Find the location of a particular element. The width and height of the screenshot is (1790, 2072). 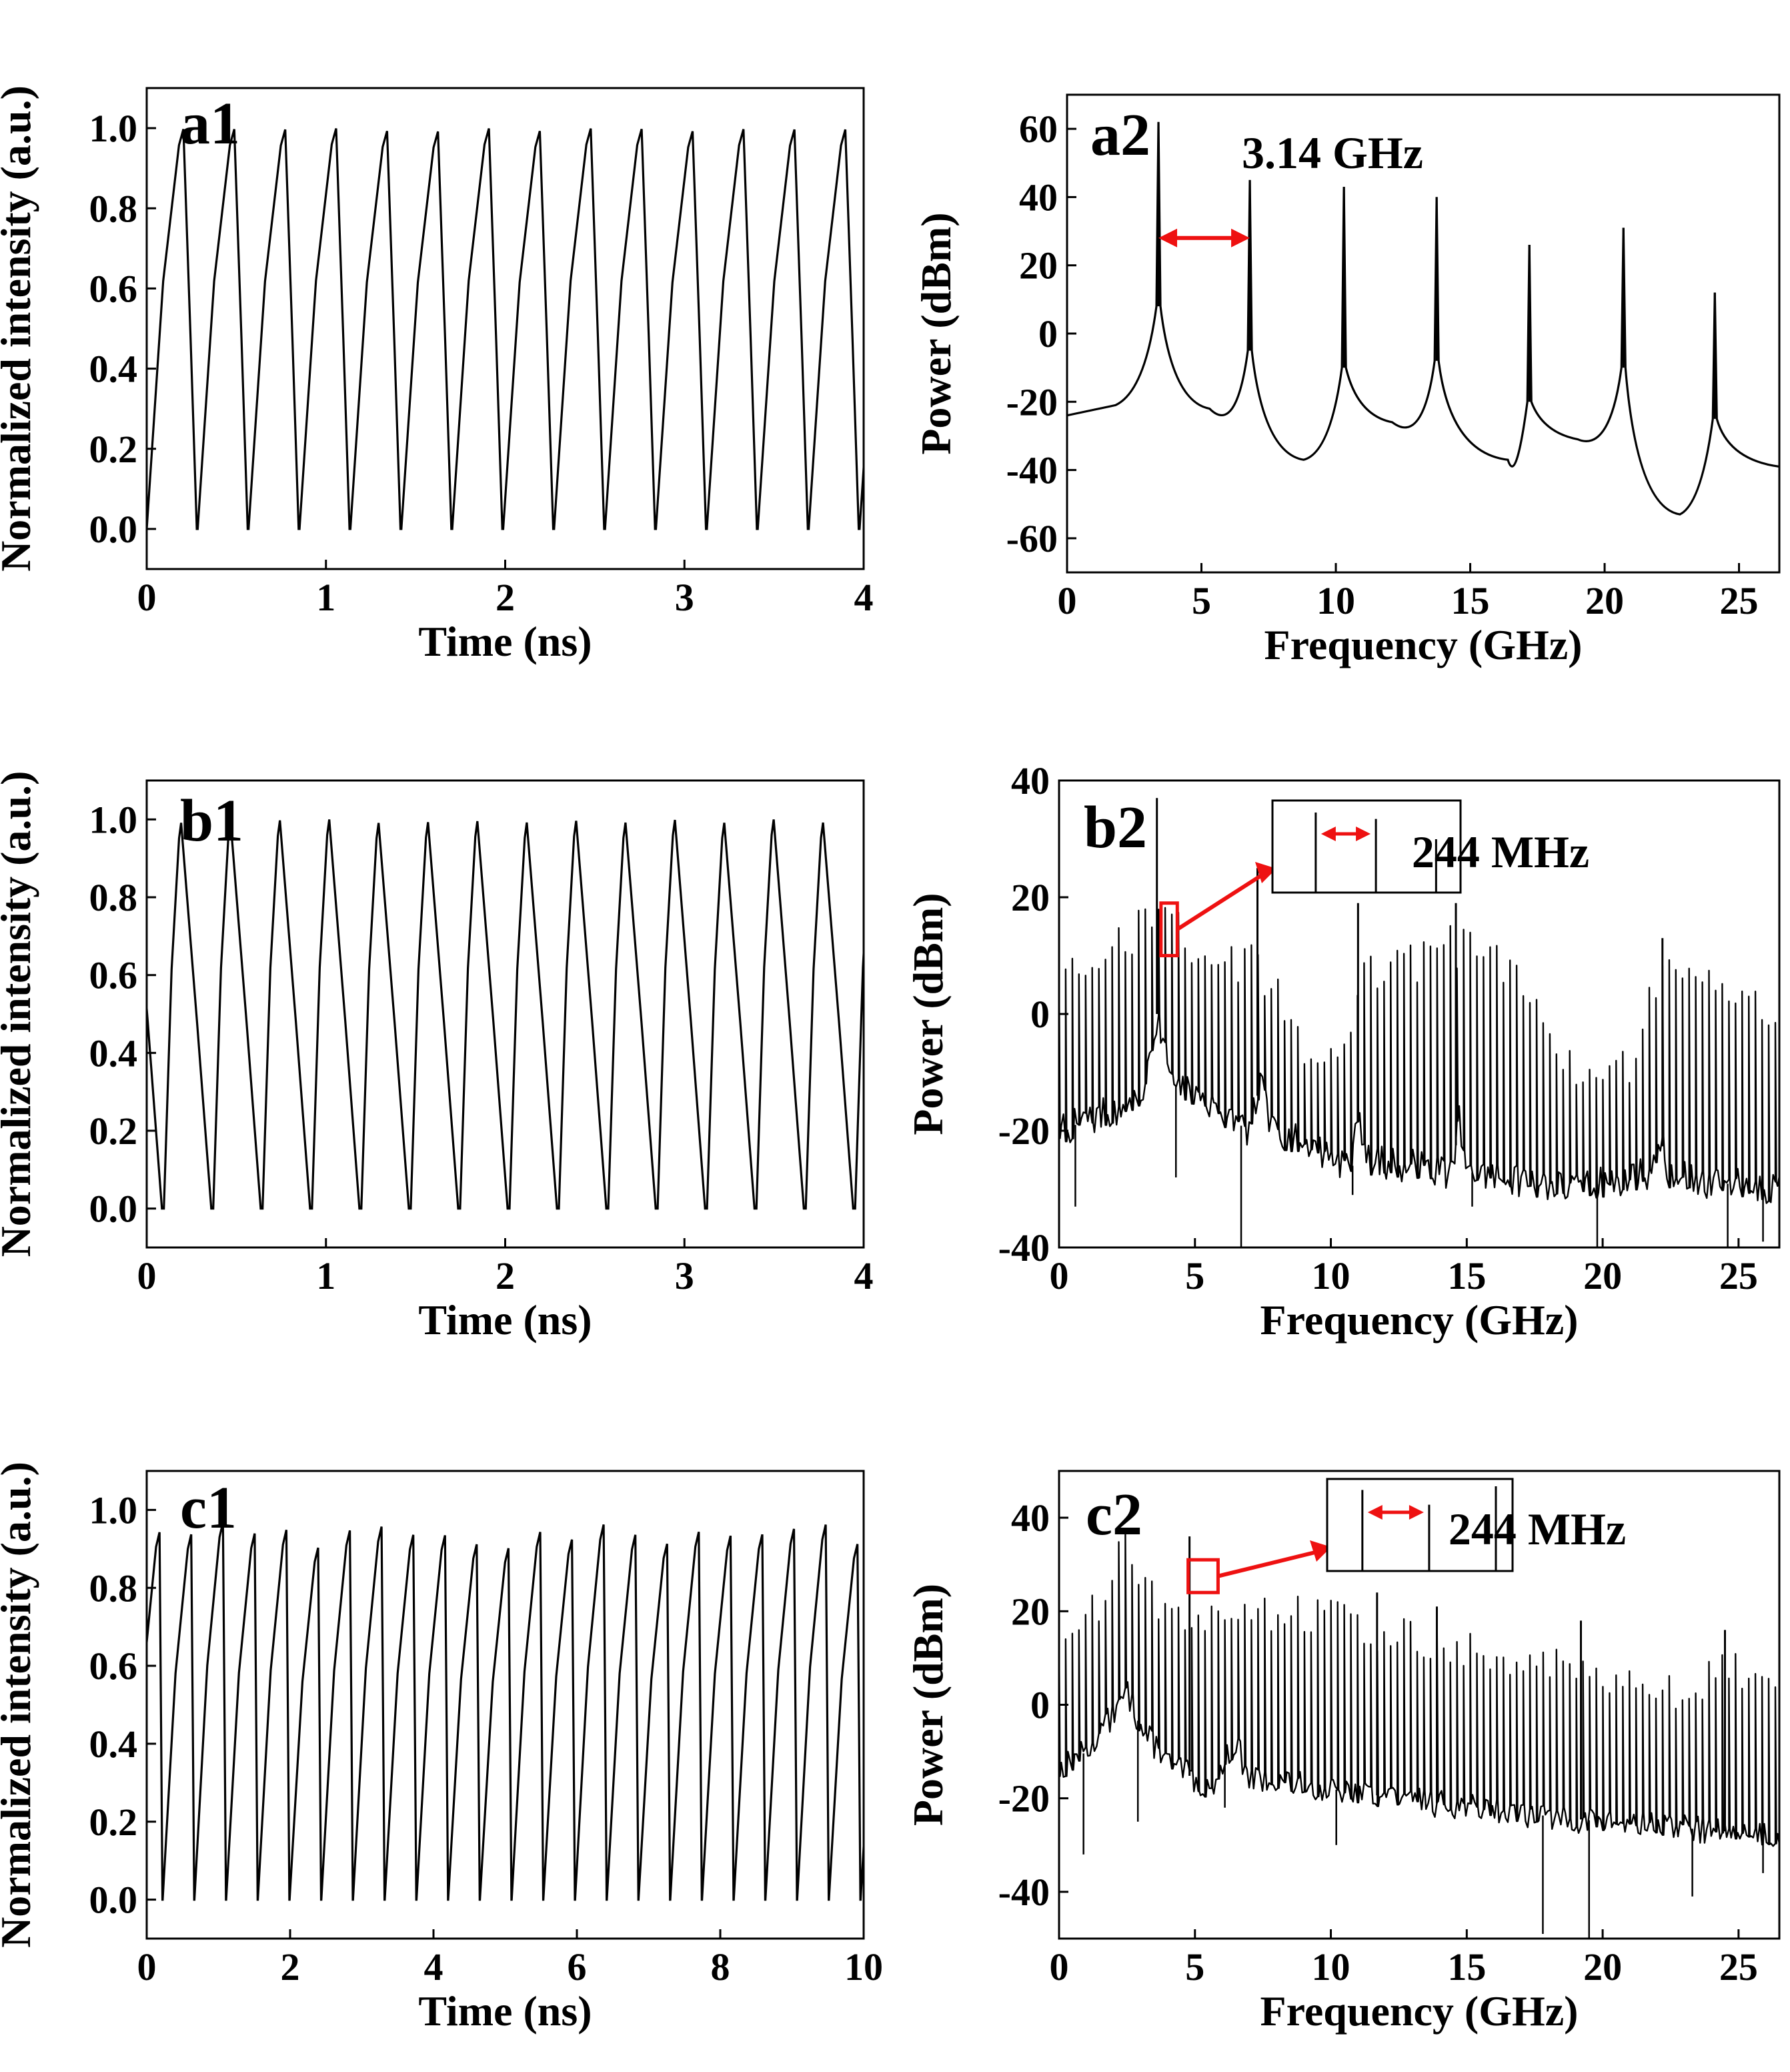

spacing-arrow-head-left is located at coordinates (1168, 238).